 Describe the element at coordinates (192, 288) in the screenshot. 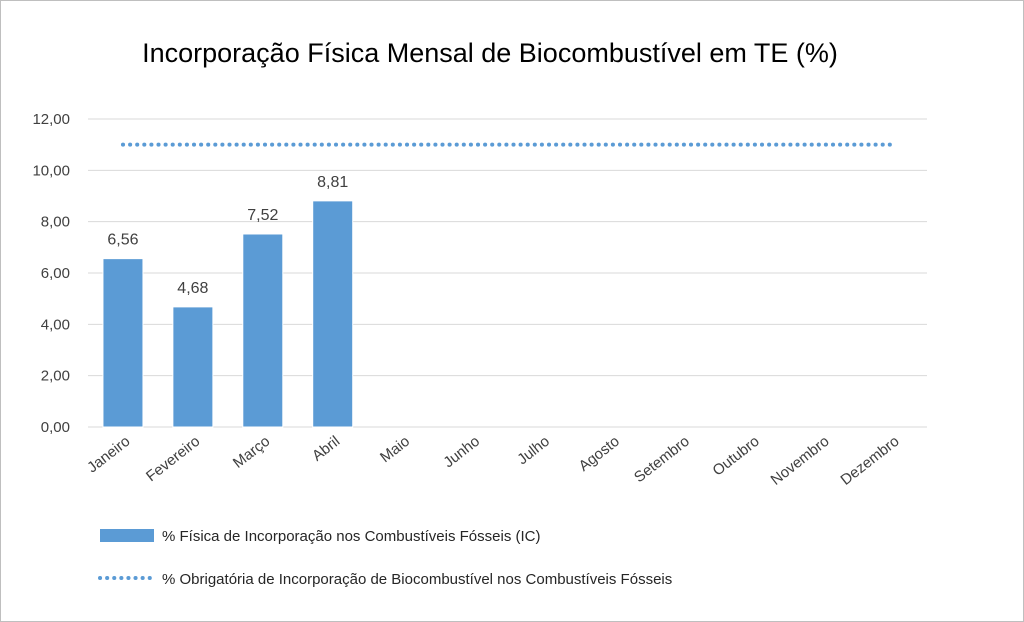

I see `data-label: 4,68` at that location.